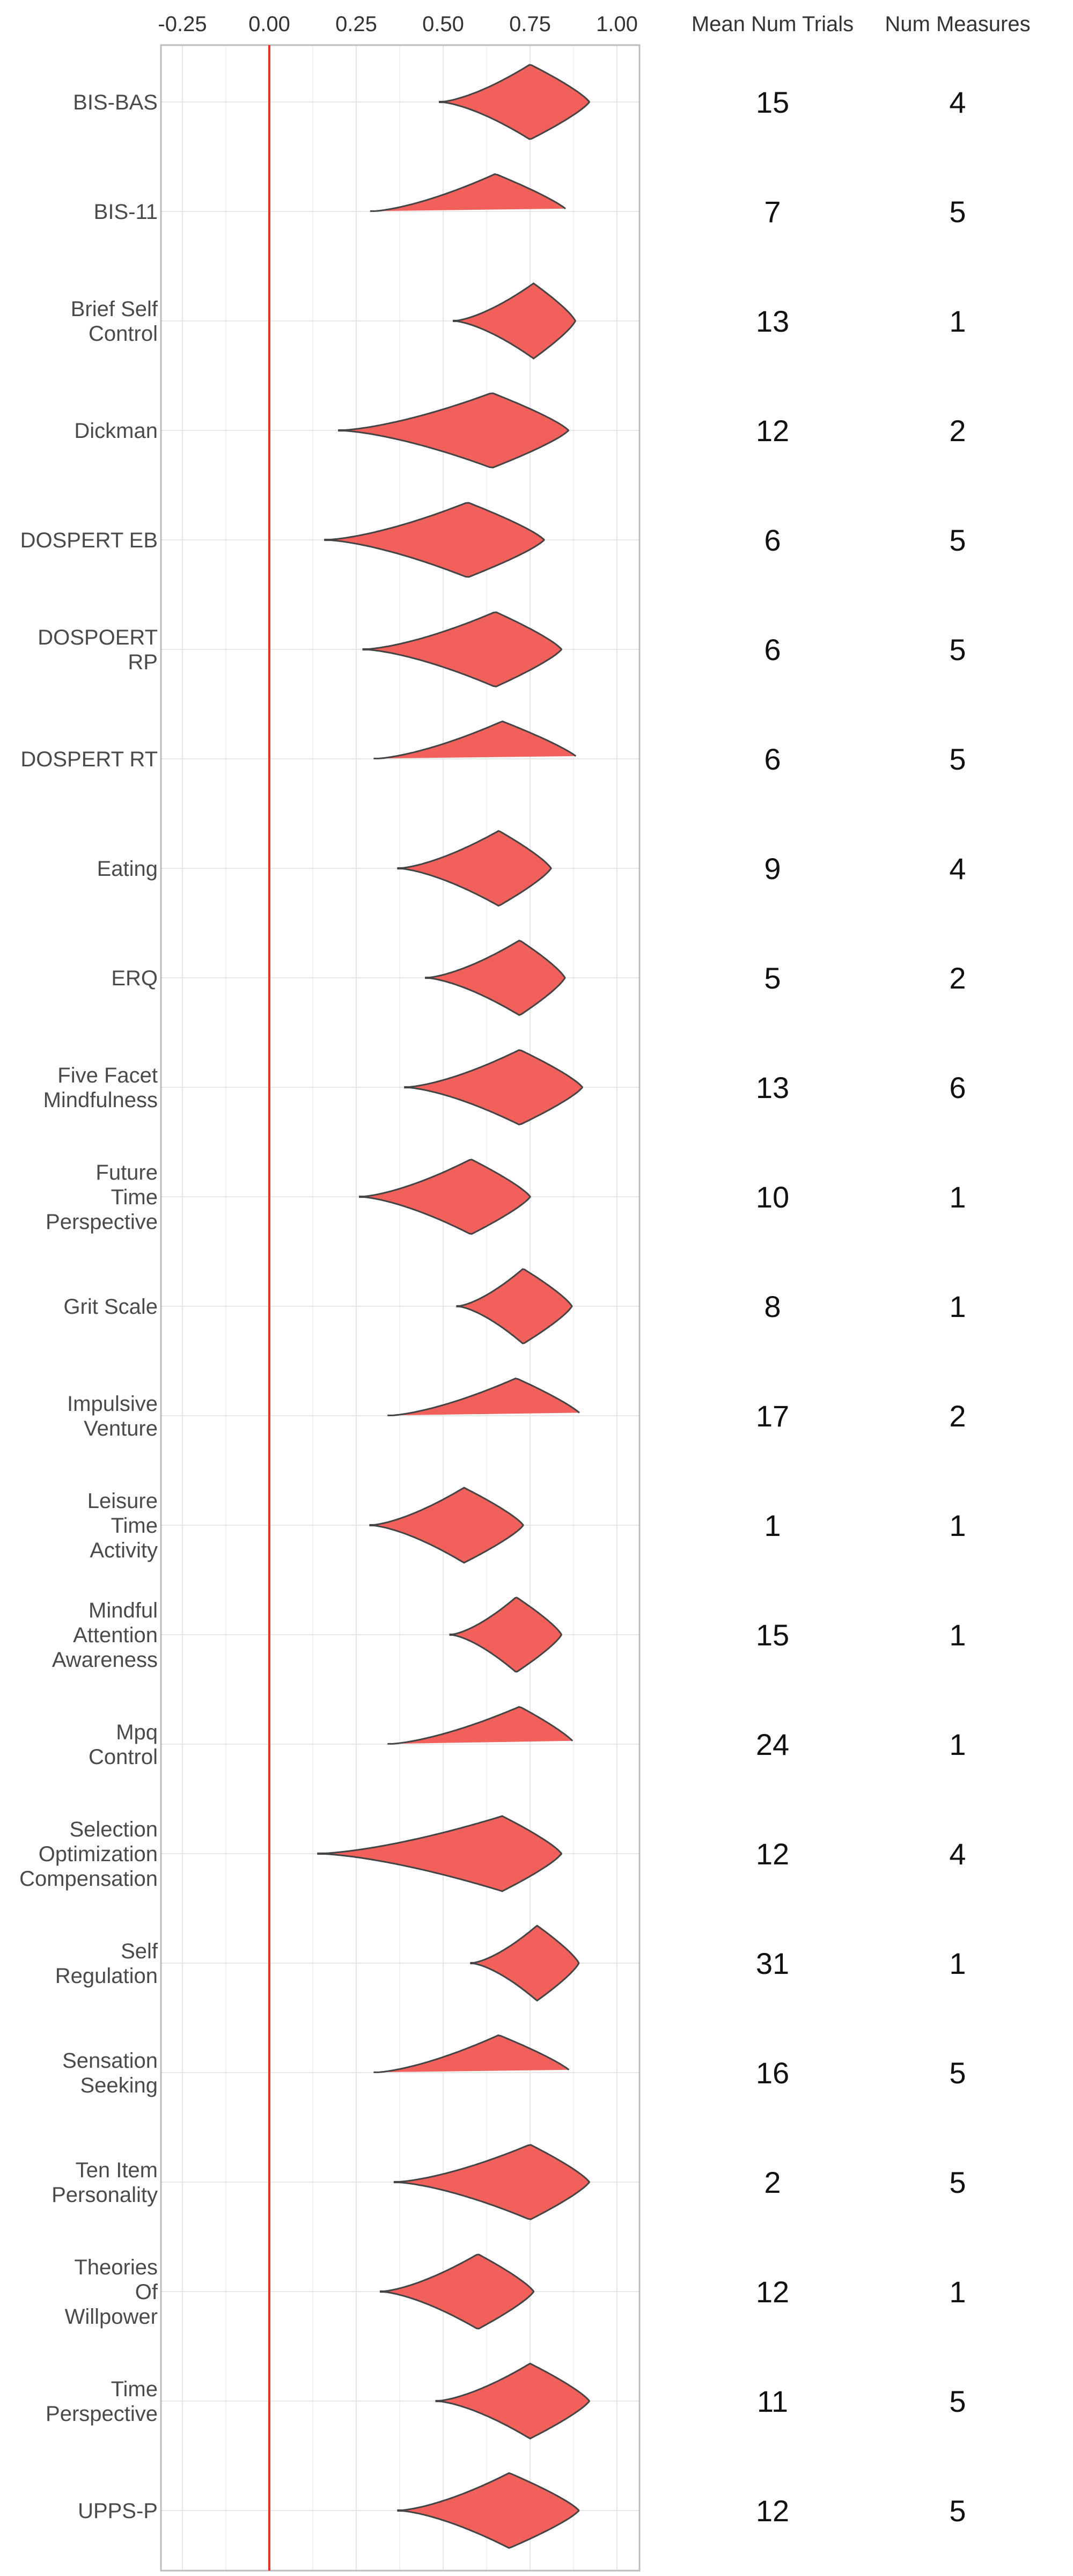  I want to click on category-label: Time, so click(134, 1197).